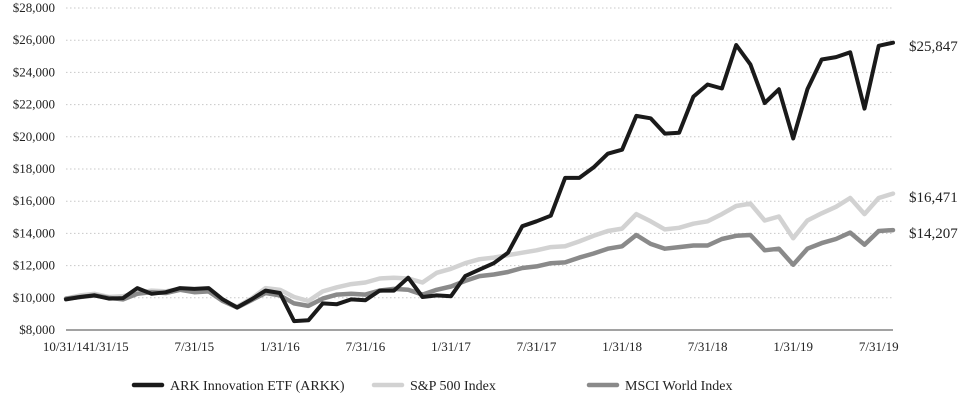 The image size is (972, 403). What do you see at coordinates (679, 386) in the screenshot?
I see `legend-label: MSCI World Index` at bounding box center [679, 386].